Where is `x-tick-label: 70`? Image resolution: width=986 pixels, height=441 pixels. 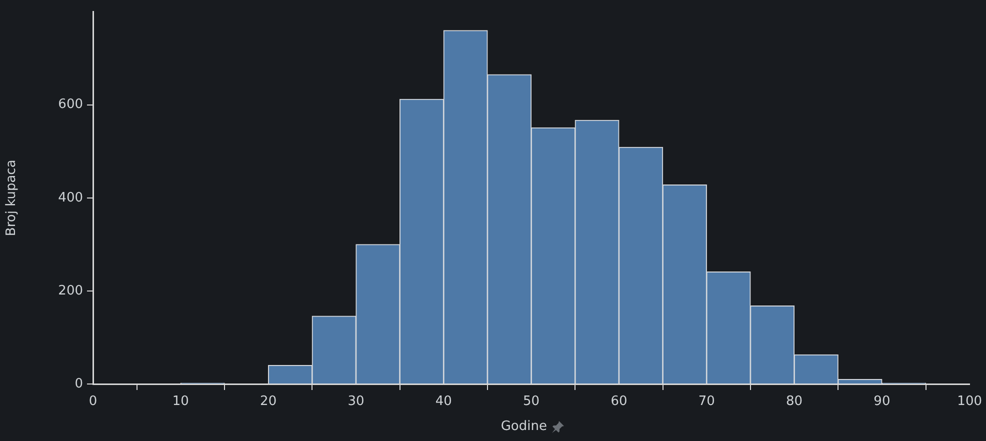
x-tick-label: 70 is located at coordinates (706, 402).